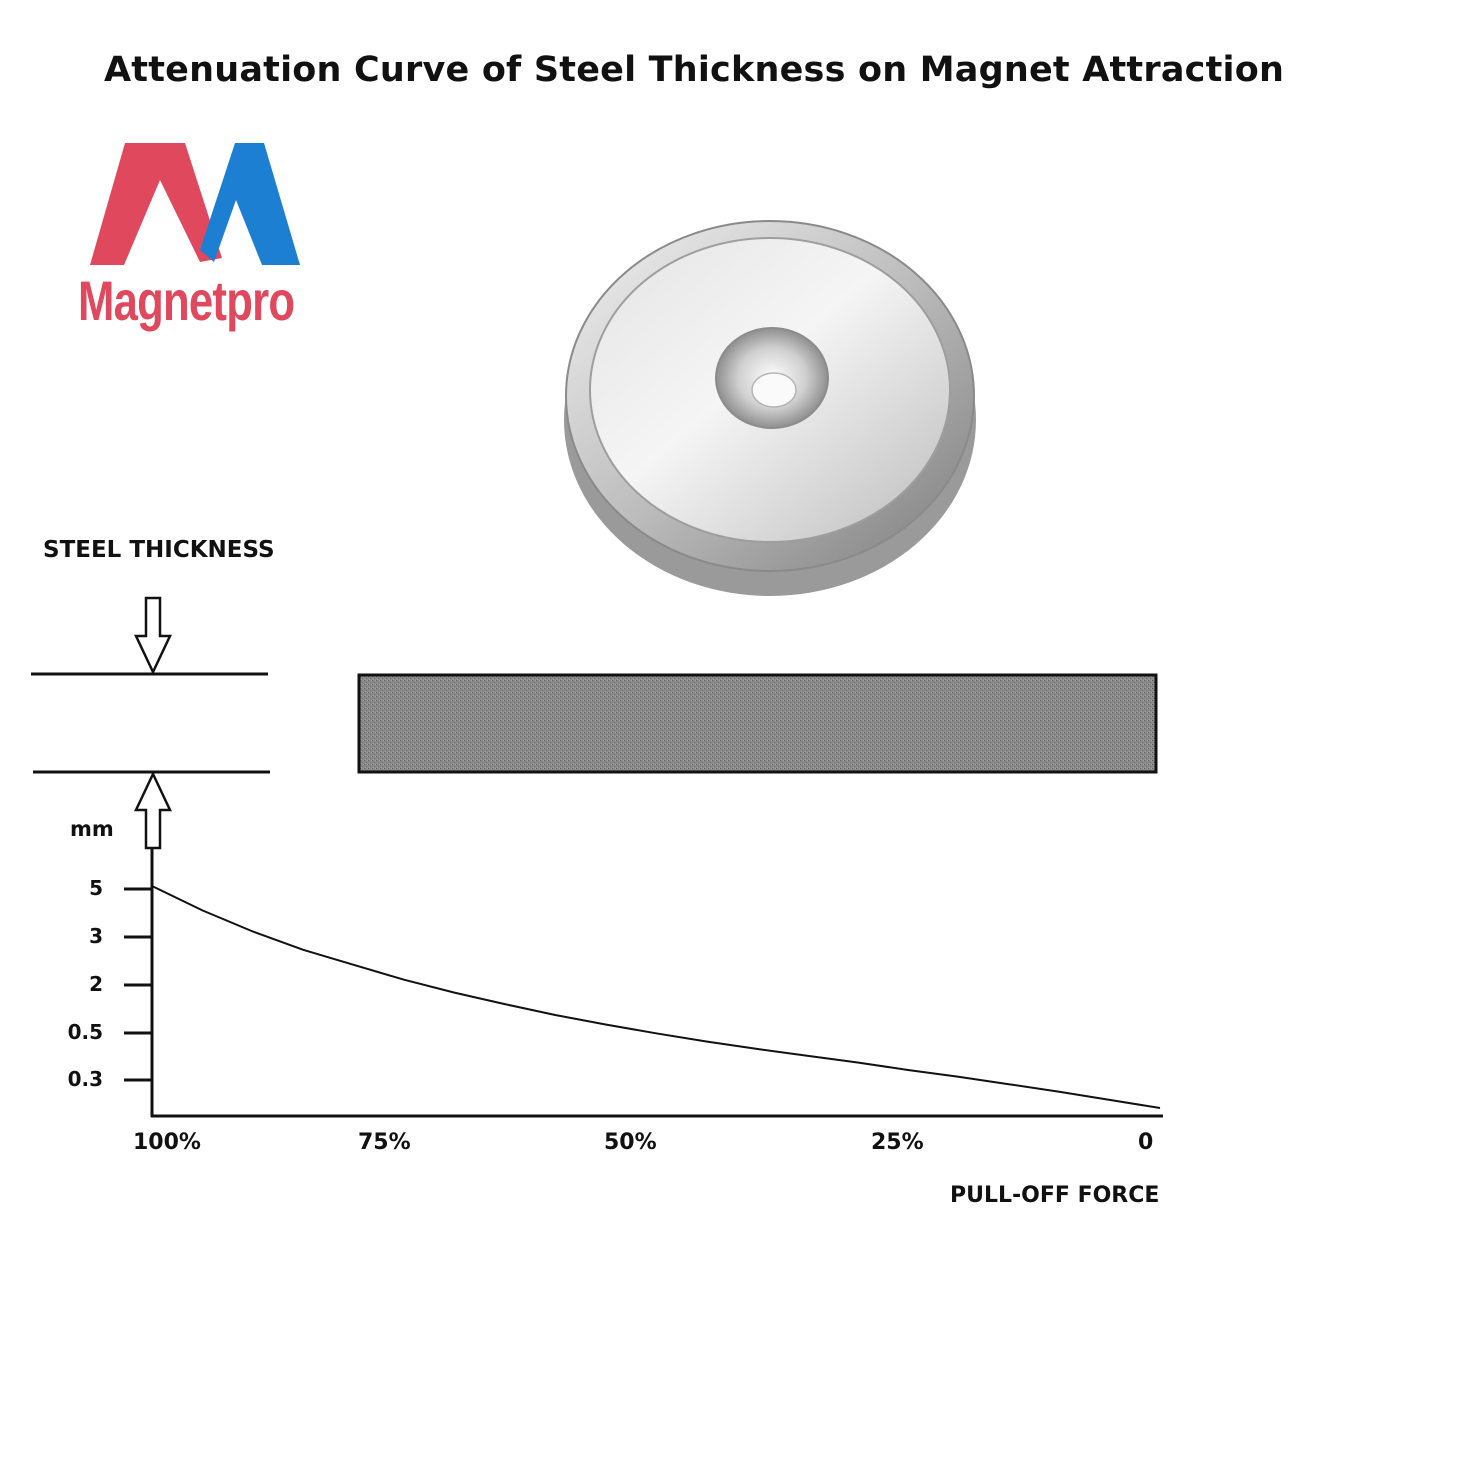 Image resolution: width=1470 pixels, height=1470 pixels. What do you see at coordinates (897, 1142) in the screenshot?
I see `x-tick-label: 25%` at bounding box center [897, 1142].